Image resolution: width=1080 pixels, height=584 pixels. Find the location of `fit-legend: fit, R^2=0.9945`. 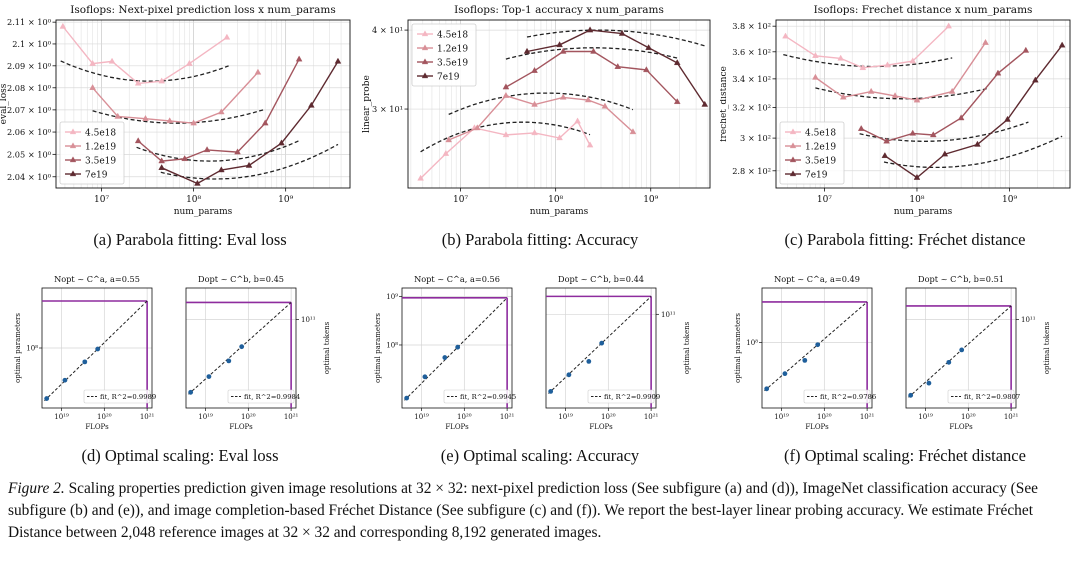

fit-legend: fit, R^2=0.9945 is located at coordinates (479, 396).